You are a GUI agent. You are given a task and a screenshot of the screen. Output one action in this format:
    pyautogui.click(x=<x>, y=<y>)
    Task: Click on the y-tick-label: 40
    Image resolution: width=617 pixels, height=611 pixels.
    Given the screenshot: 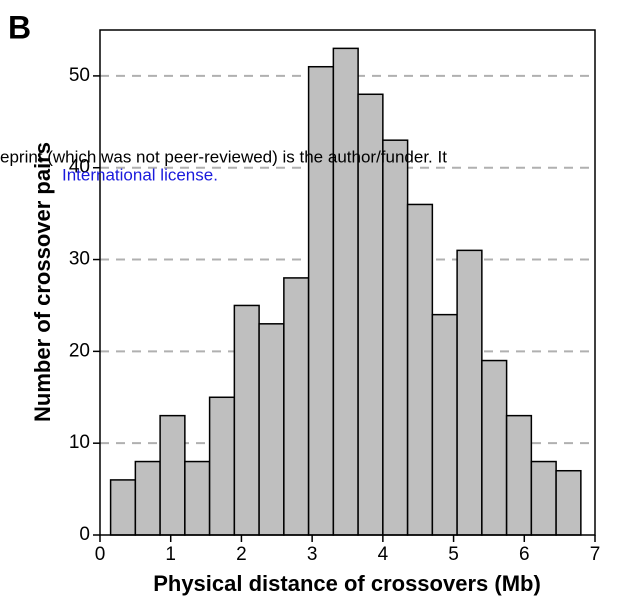 What is the action you would take?
    pyautogui.click(x=79, y=167)
    